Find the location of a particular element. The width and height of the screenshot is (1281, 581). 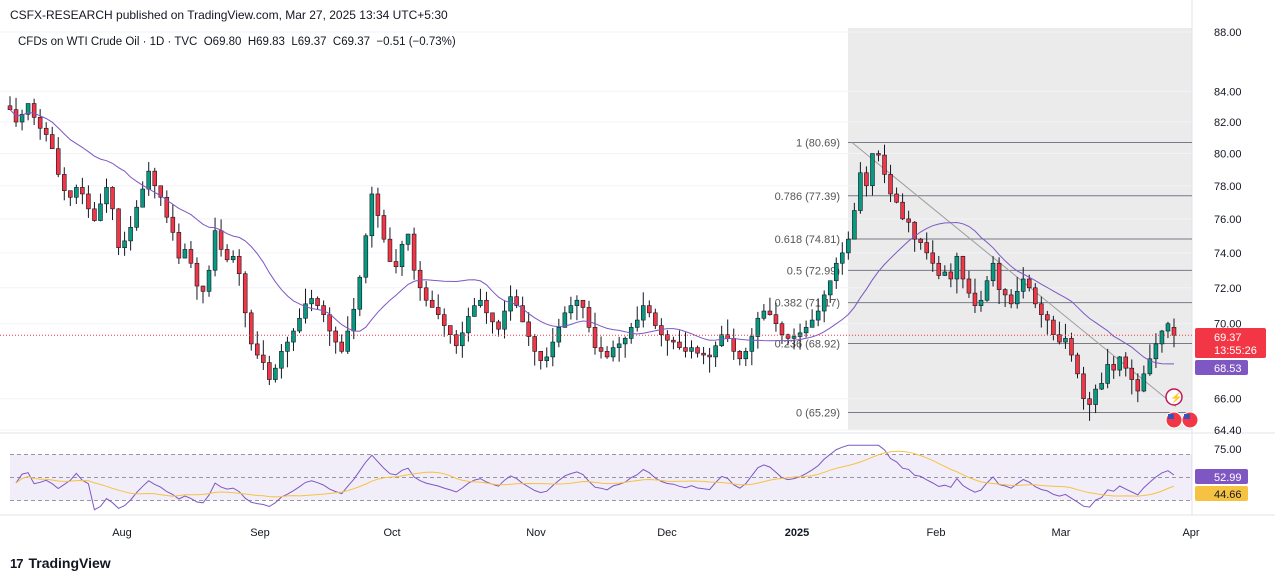

ma-value: 68.53 is located at coordinates (1228, 369).